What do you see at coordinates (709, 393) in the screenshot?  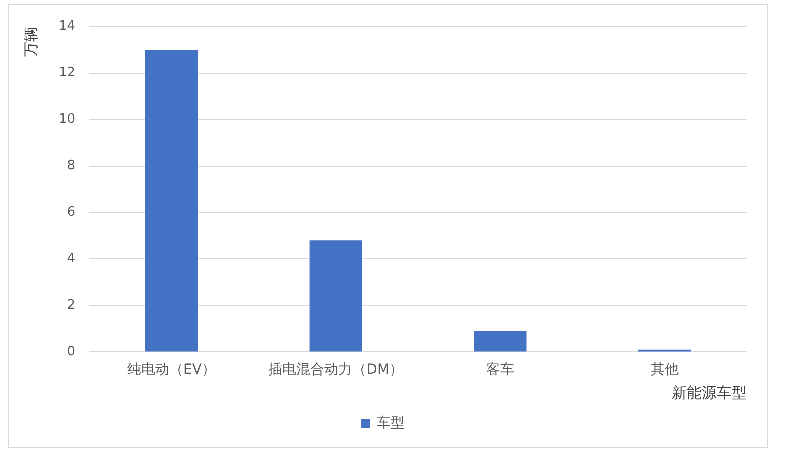 I see `x-axis-title: 新能源车型` at bounding box center [709, 393].